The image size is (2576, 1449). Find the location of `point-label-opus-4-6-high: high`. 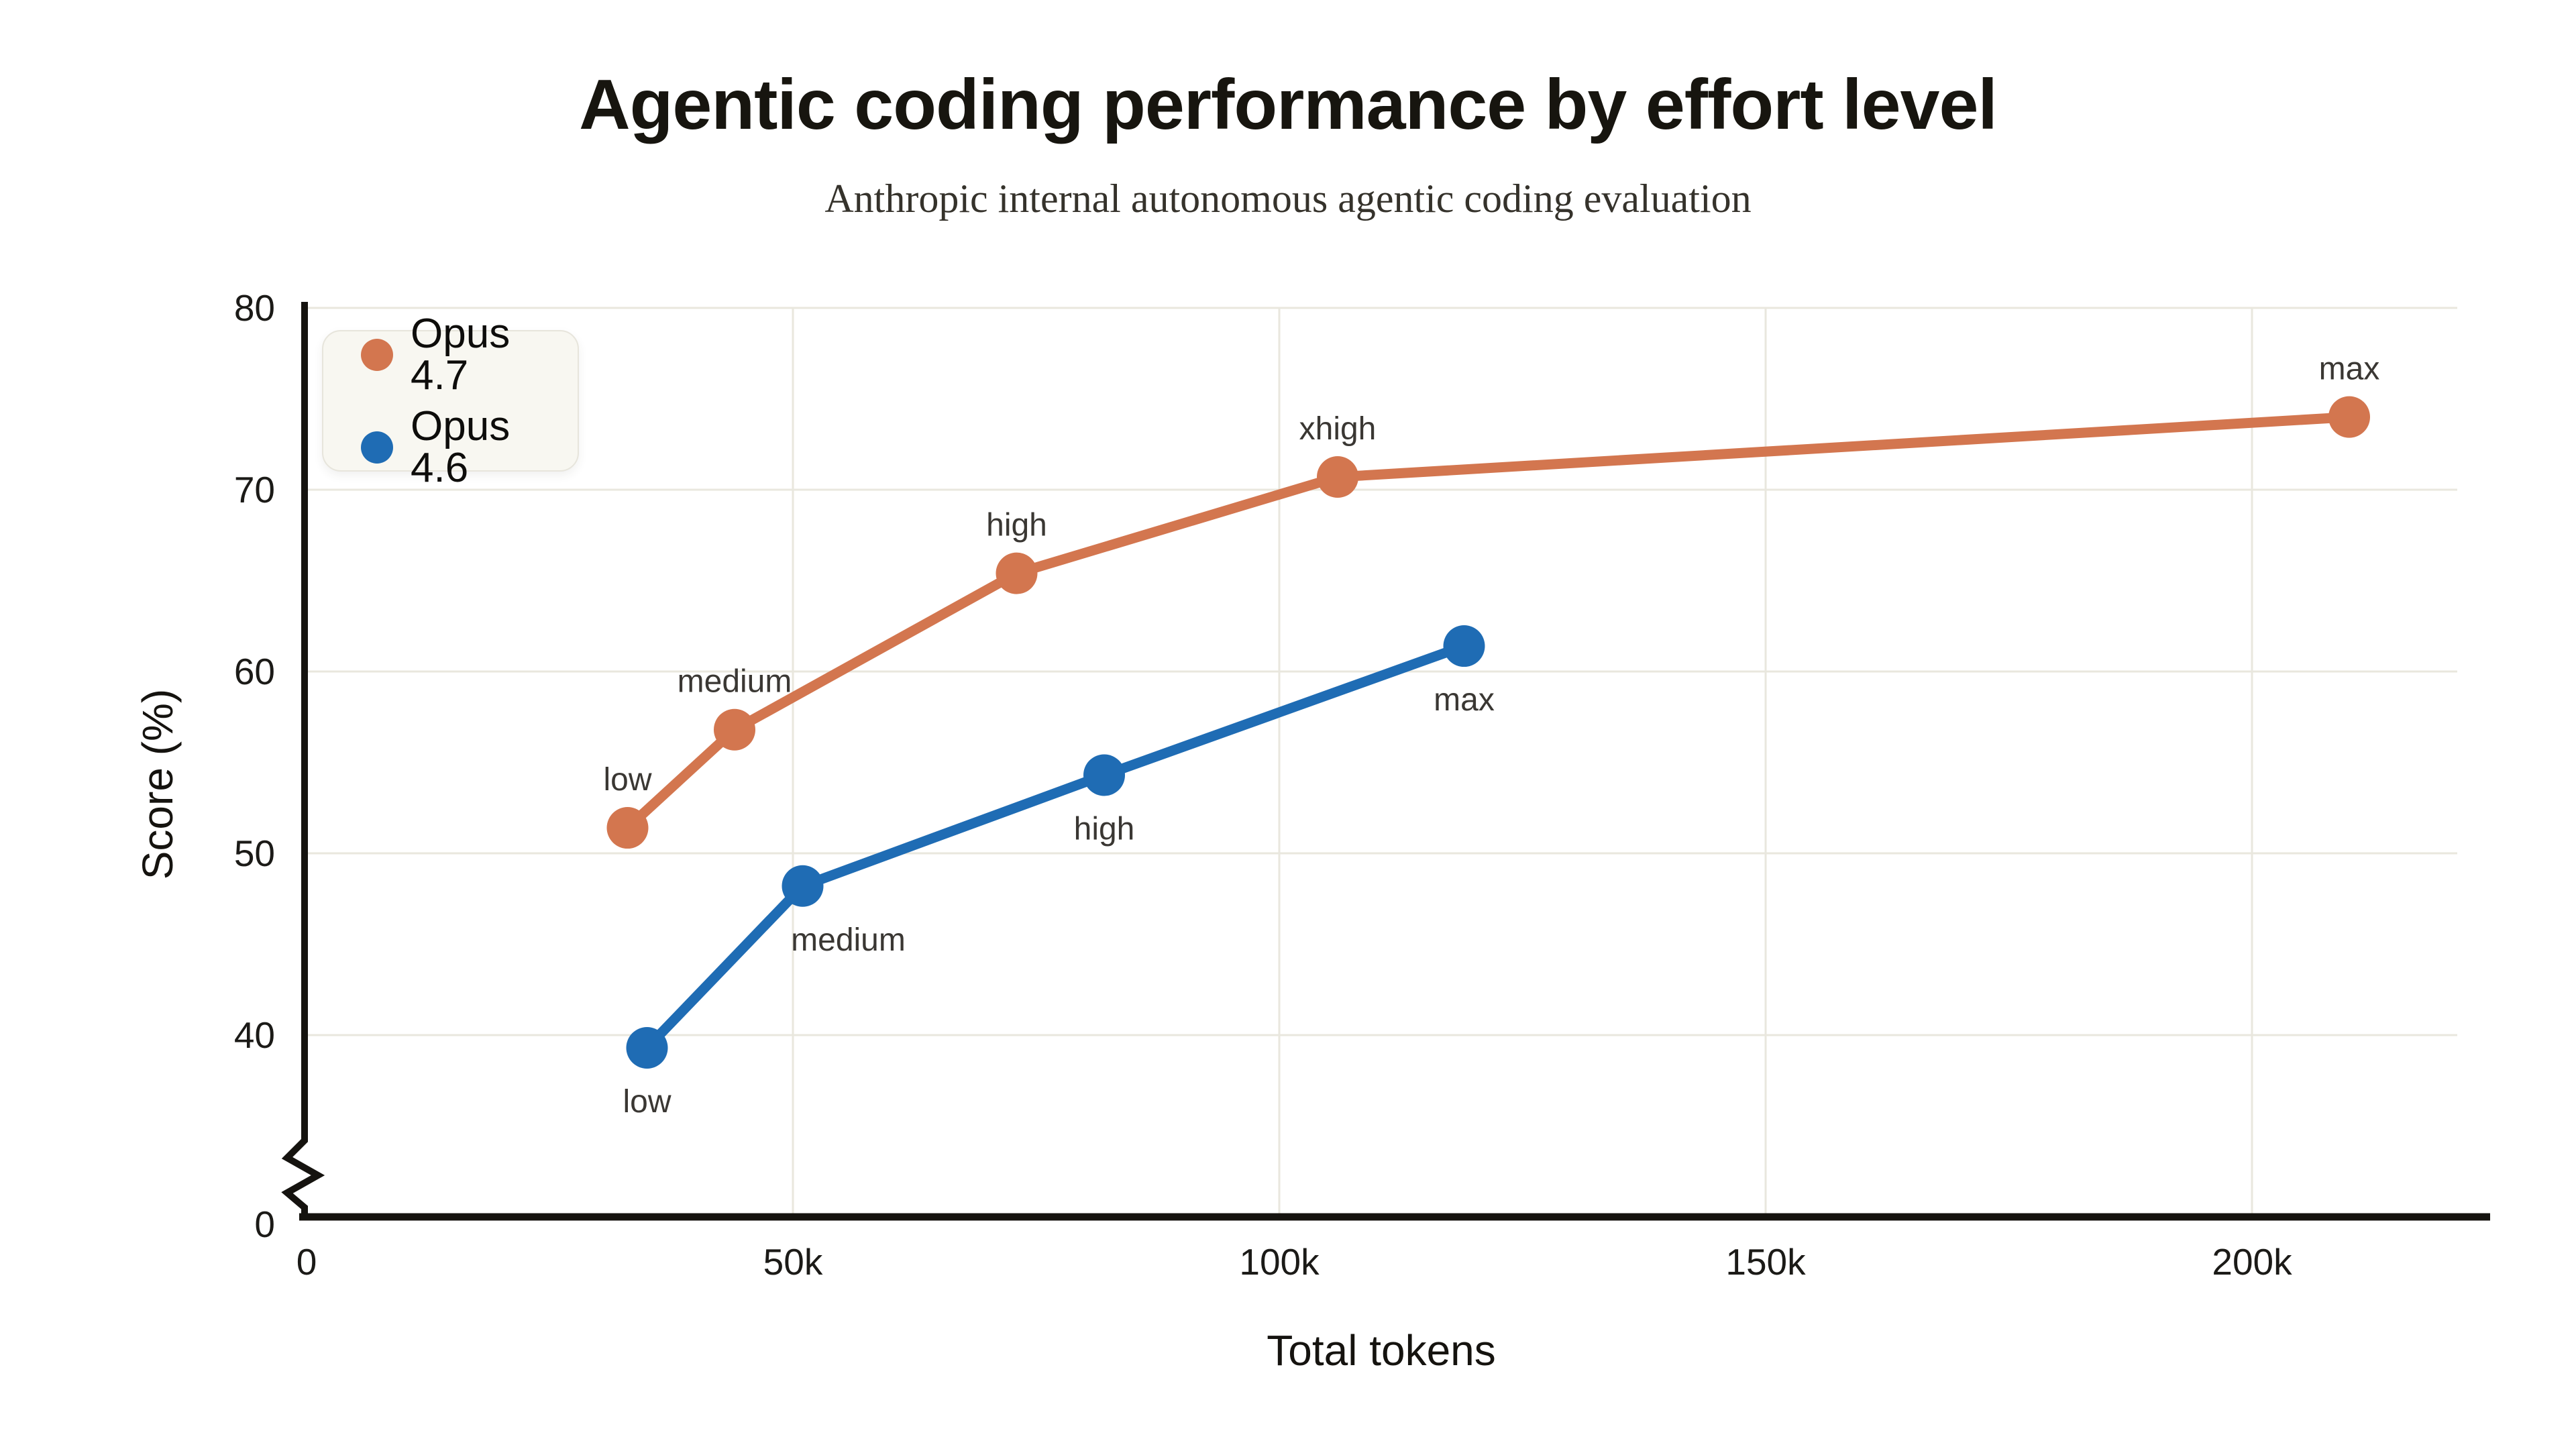

point-label-opus-4-6-high: high is located at coordinates (1104, 829).